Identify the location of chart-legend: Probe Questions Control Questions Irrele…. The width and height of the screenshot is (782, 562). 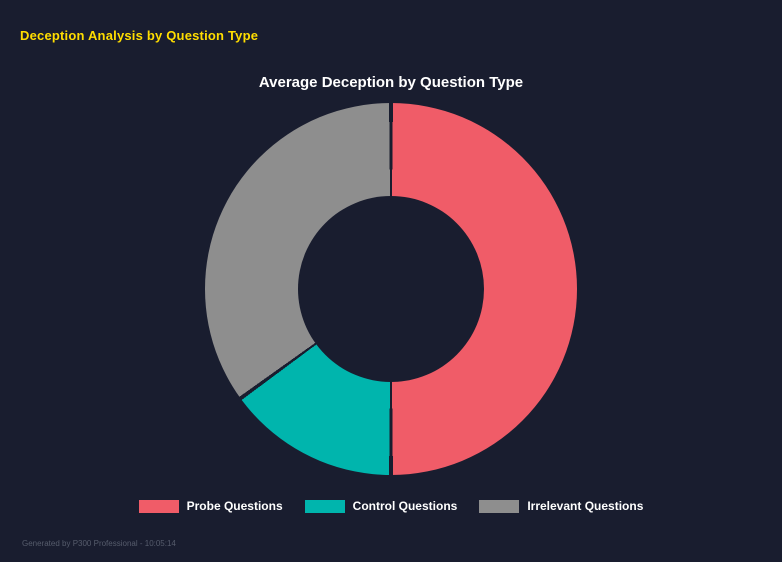
(390, 506).